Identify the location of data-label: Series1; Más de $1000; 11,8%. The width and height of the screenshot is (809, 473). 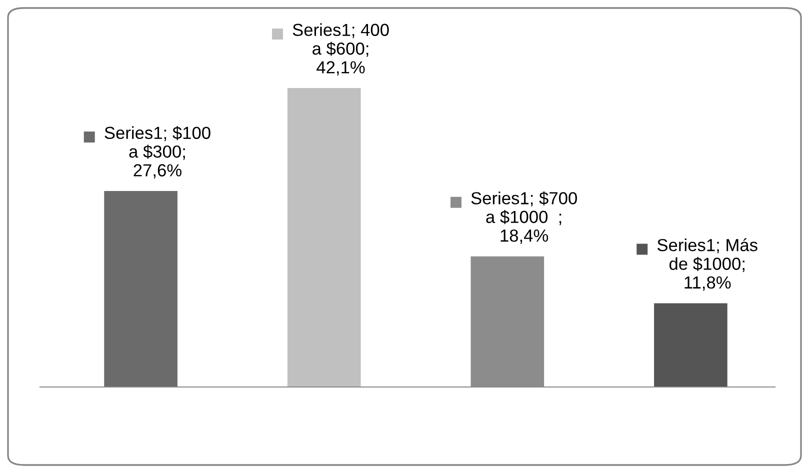
(707, 264).